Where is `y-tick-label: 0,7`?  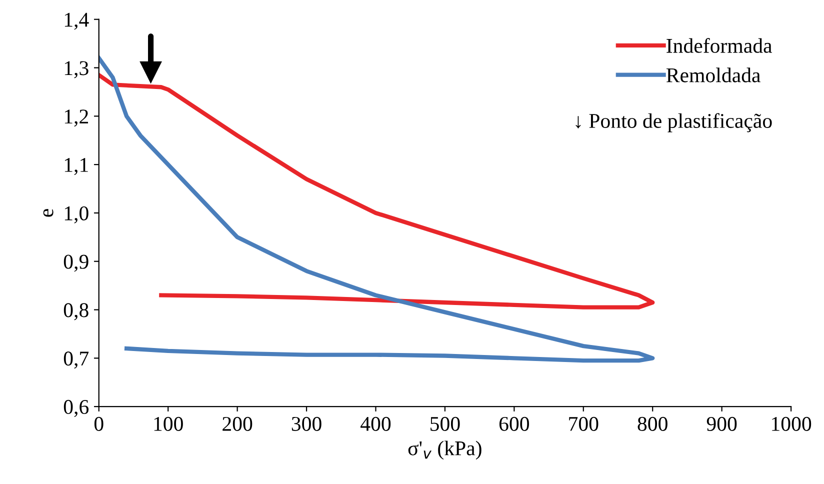
y-tick-label: 0,7 is located at coordinates (76, 360).